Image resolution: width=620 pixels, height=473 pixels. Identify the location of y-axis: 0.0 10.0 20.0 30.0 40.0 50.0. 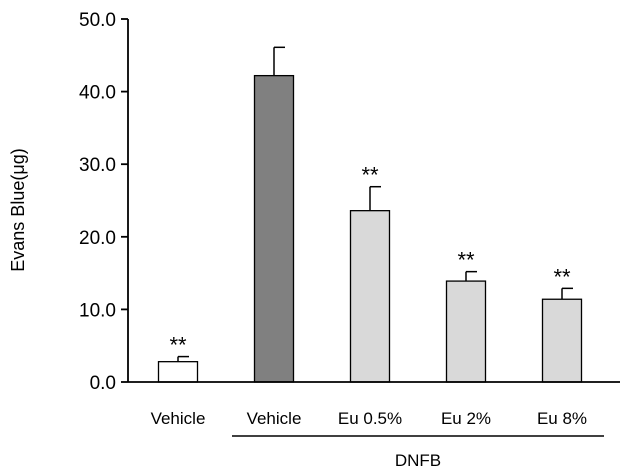
(104, 202).